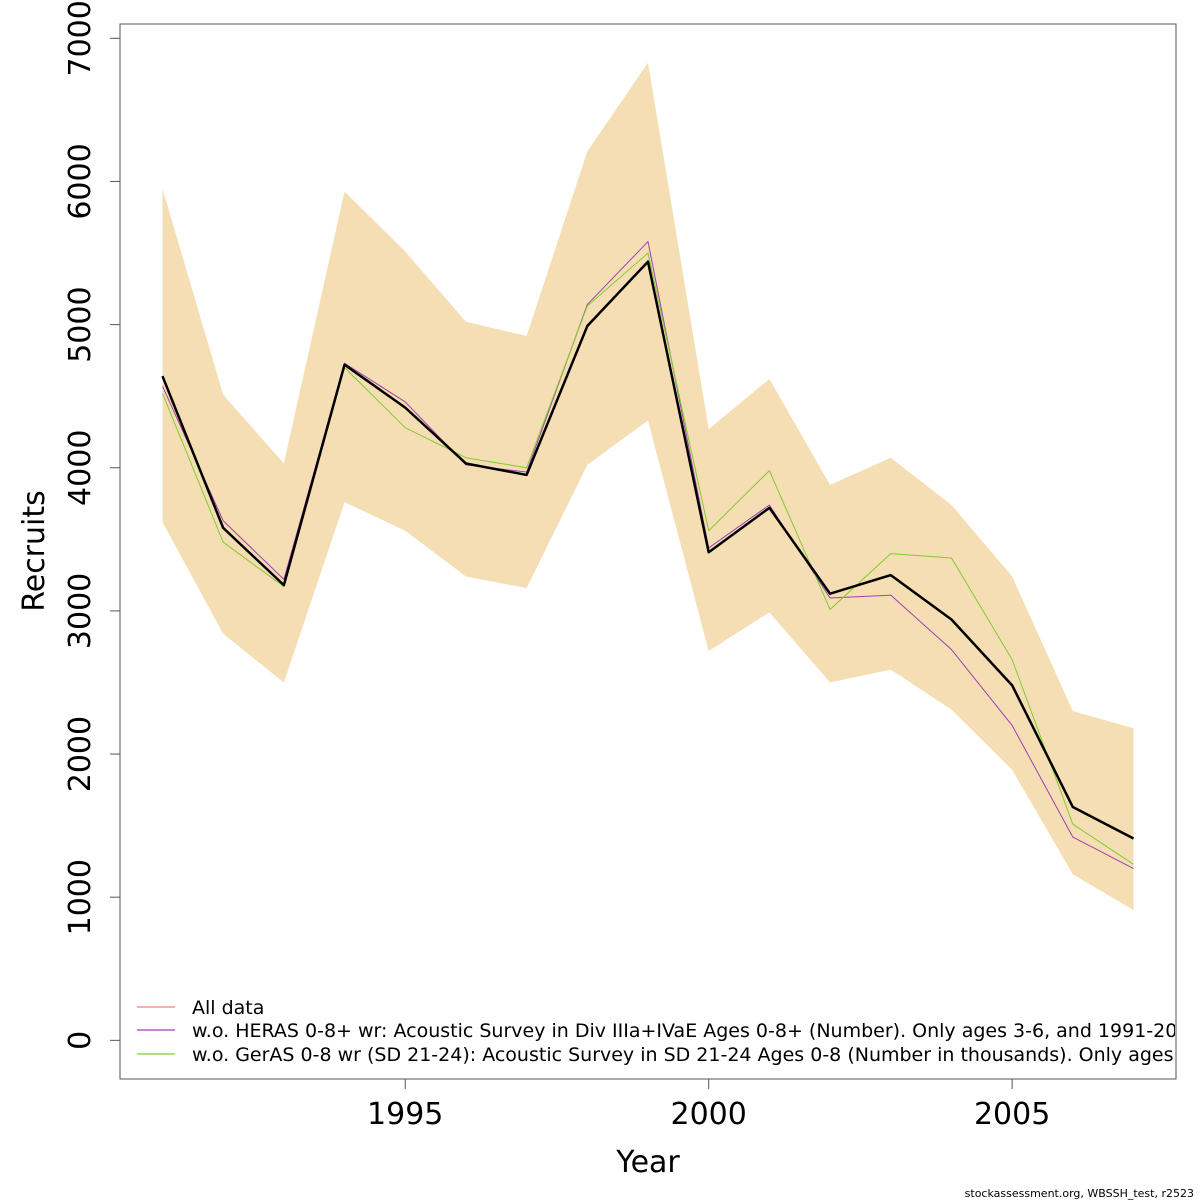 This screenshot has height=1200, width=1200. What do you see at coordinates (80, 181) in the screenshot?
I see `y-tick-label: 6000` at bounding box center [80, 181].